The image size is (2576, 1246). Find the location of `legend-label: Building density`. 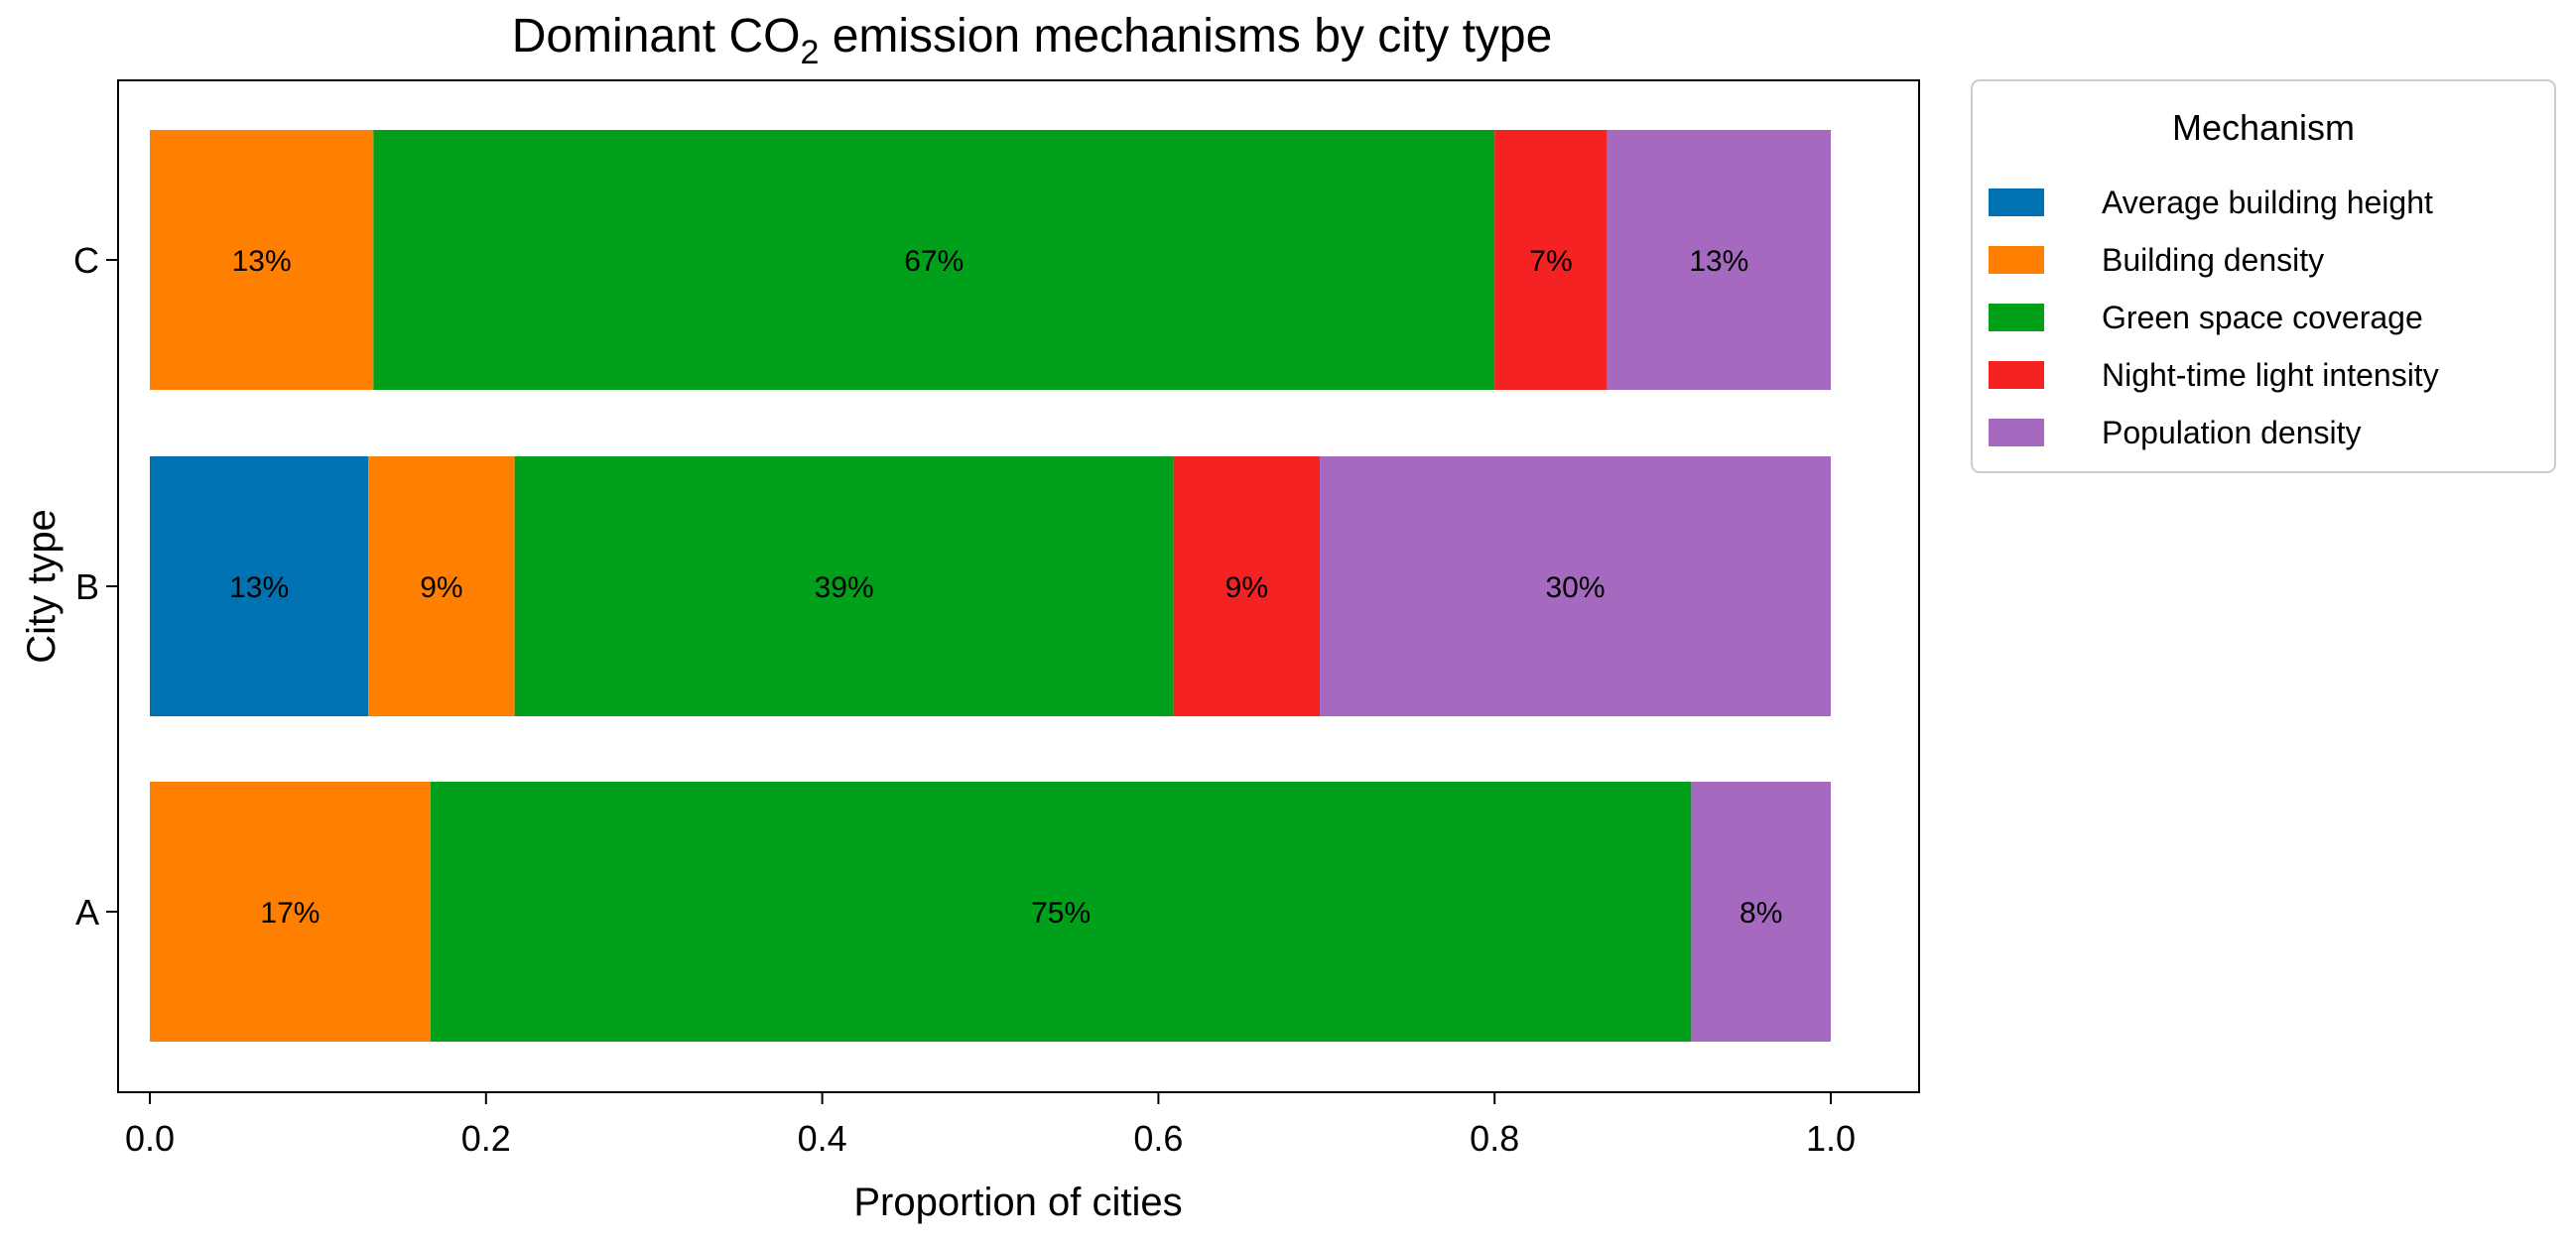

legend-label: Building density is located at coordinates (2213, 260).